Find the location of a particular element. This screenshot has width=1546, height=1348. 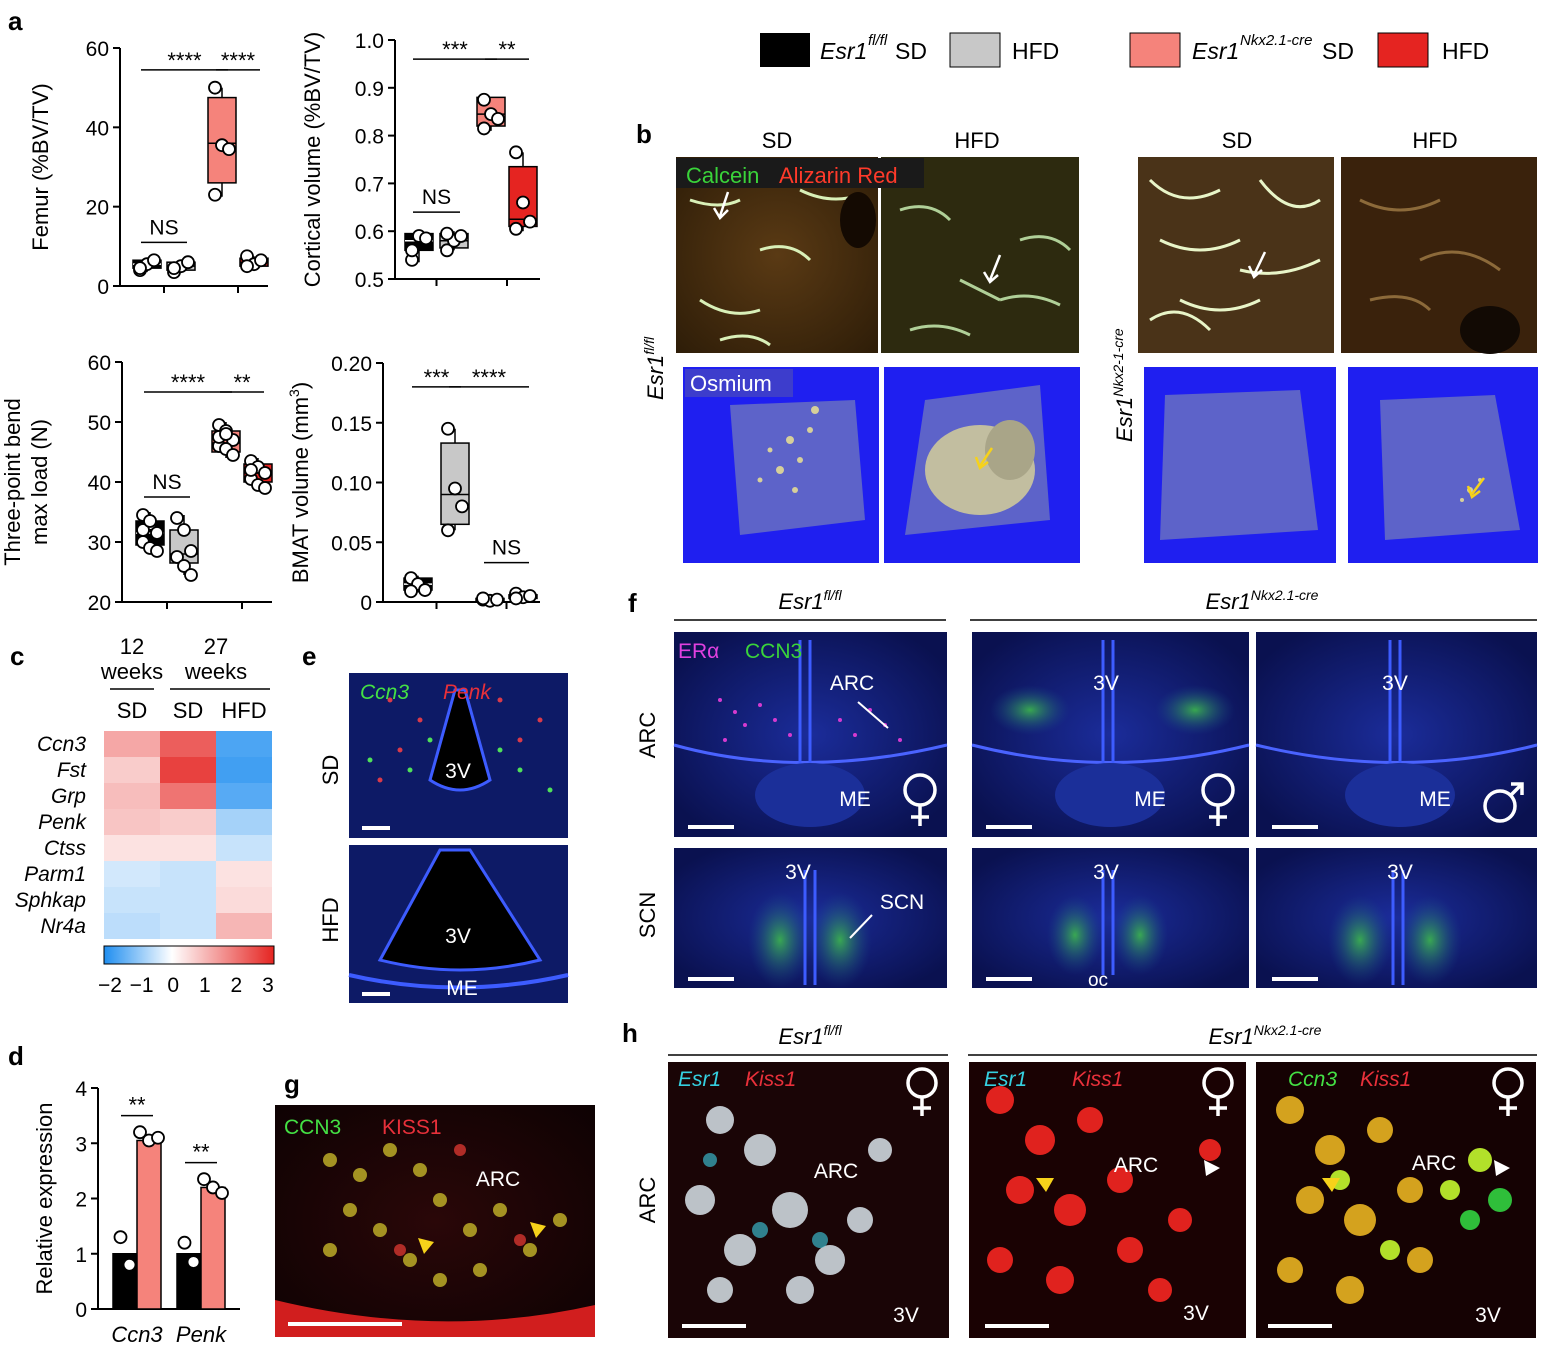

bmat-y-label: BMAT volume (mm3) is located at coordinates (299, 482).